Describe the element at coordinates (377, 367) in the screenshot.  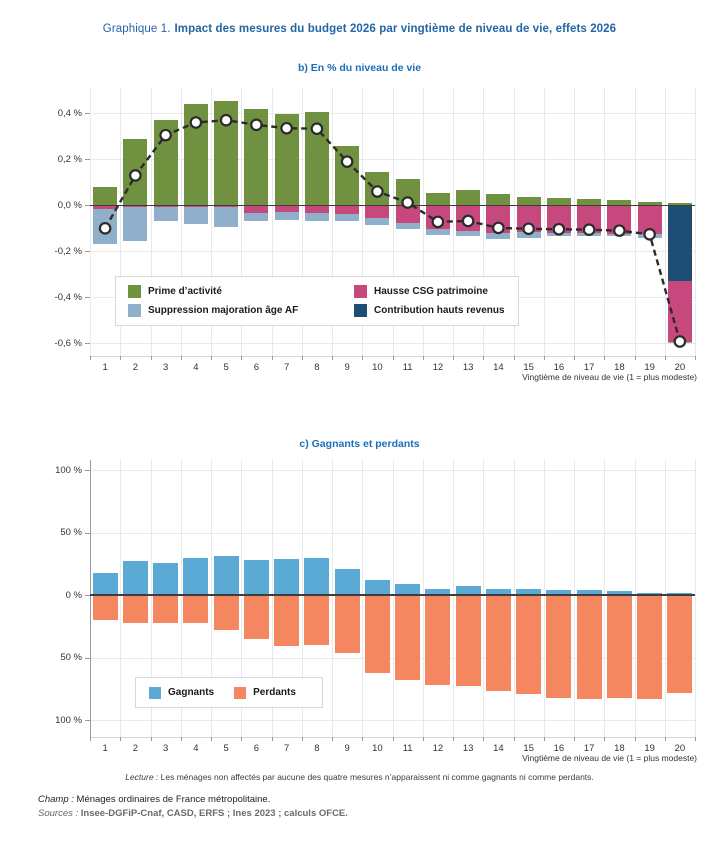
I see `x-tick-label: 10` at that location.